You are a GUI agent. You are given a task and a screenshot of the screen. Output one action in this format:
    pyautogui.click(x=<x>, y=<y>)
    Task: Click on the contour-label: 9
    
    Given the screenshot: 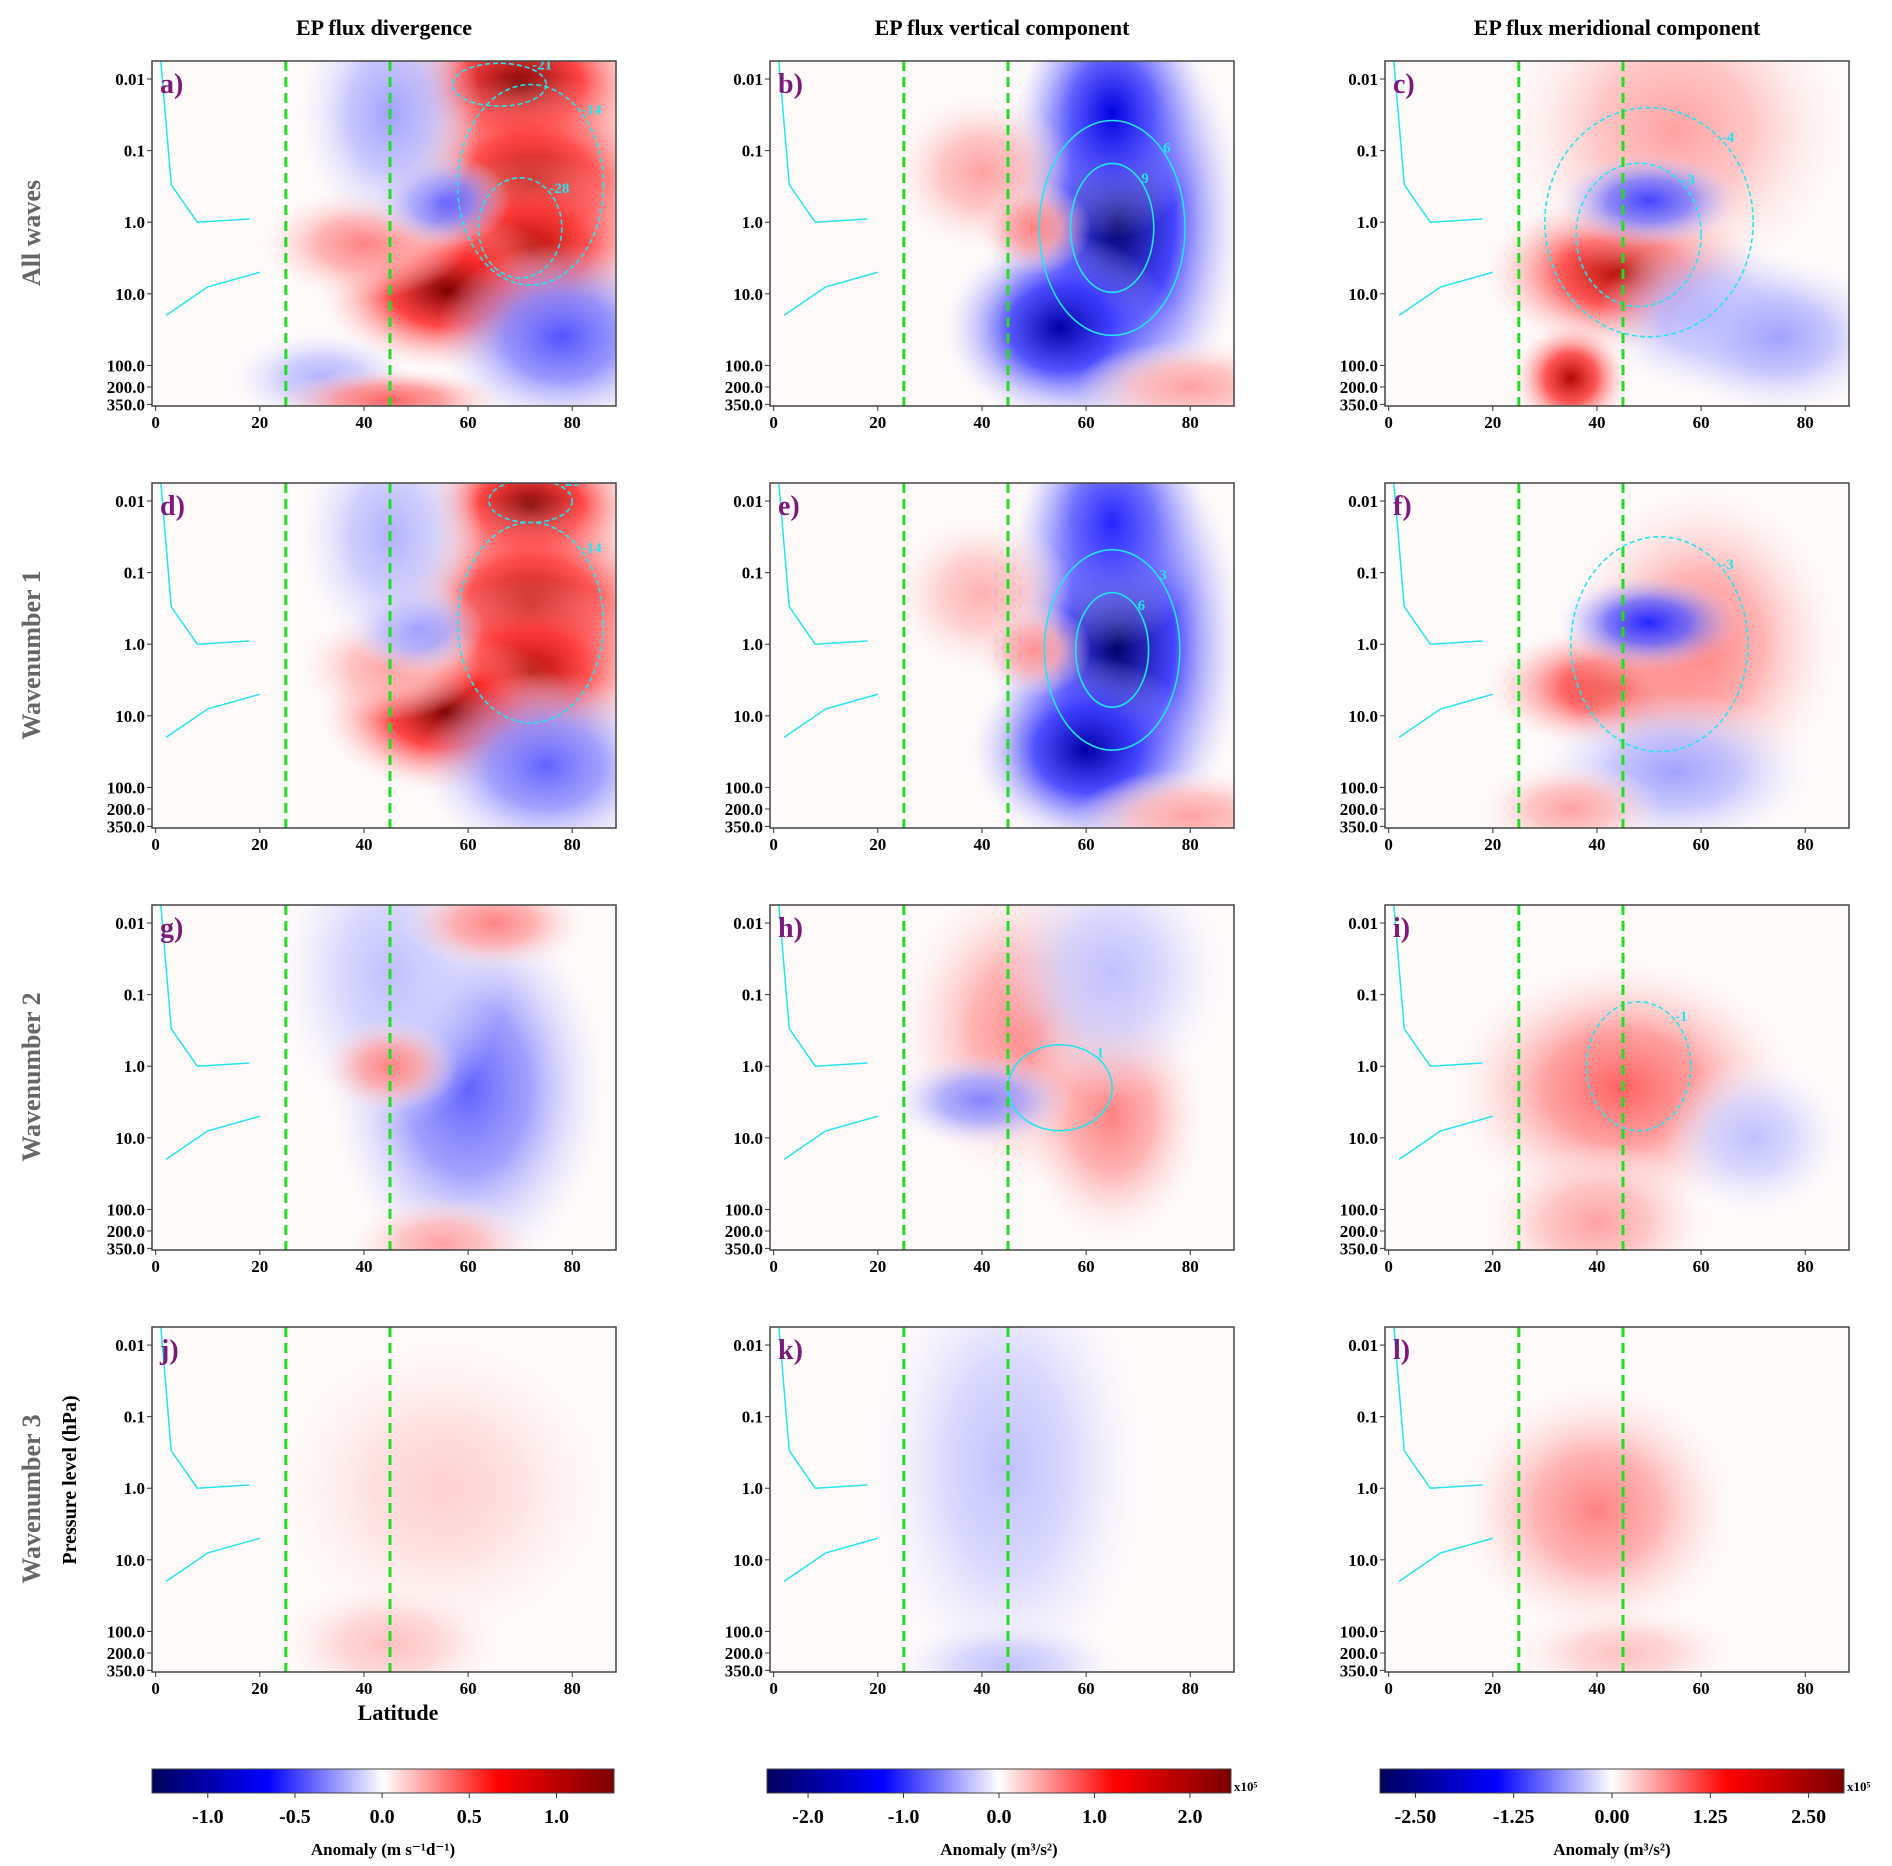 What is the action you would take?
    pyautogui.click(x=1145, y=179)
    